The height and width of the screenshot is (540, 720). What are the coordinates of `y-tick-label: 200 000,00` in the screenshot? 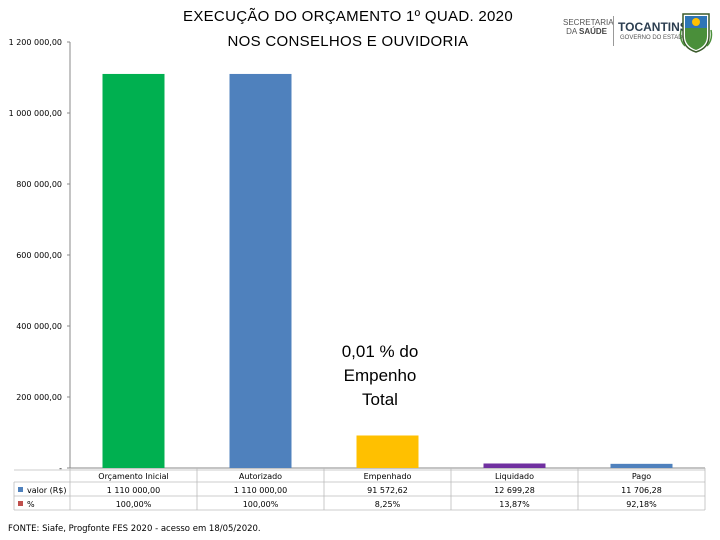 It's located at (39, 397).